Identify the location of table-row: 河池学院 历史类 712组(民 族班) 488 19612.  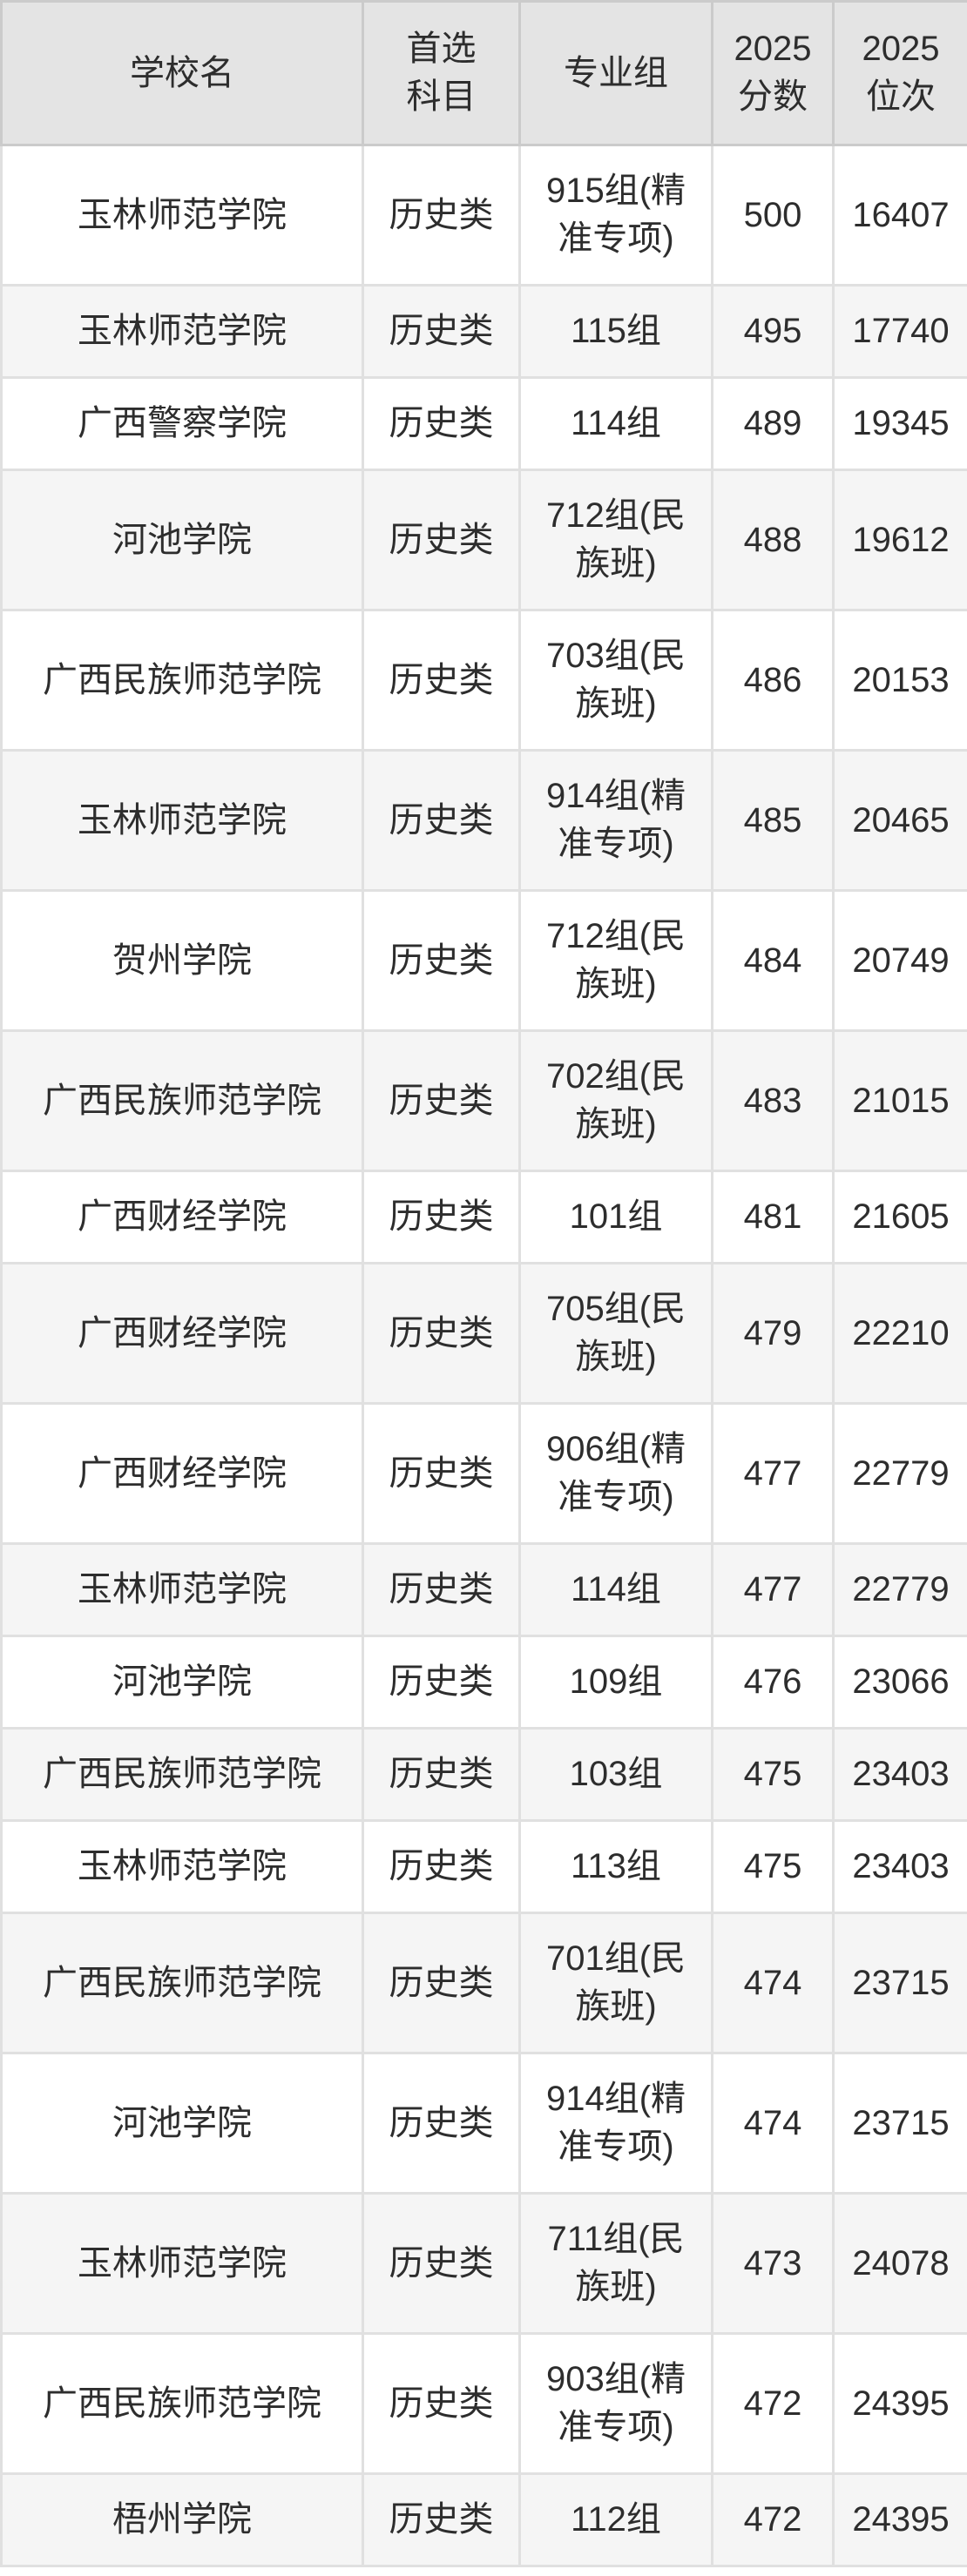
(483, 540).